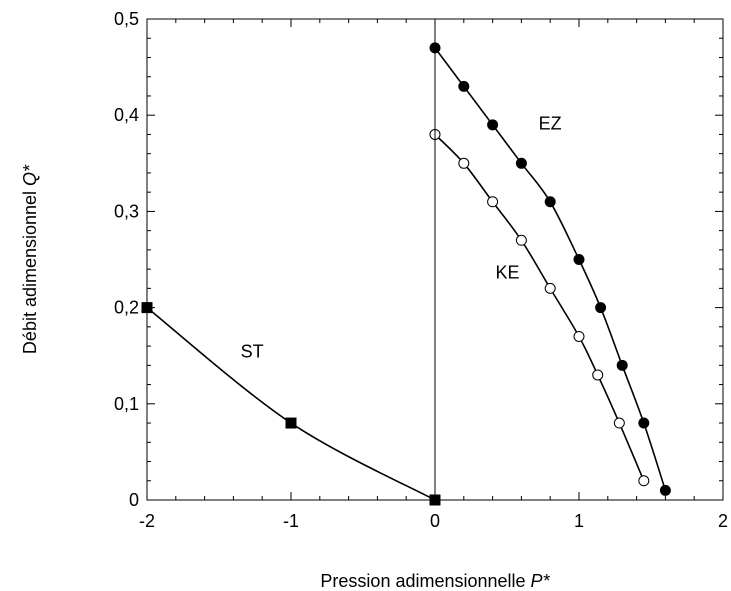 This screenshot has height=591, width=731. What do you see at coordinates (126, 404) in the screenshot?
I see `y-tick-label: 0,1` at bounding box center [126, 404].